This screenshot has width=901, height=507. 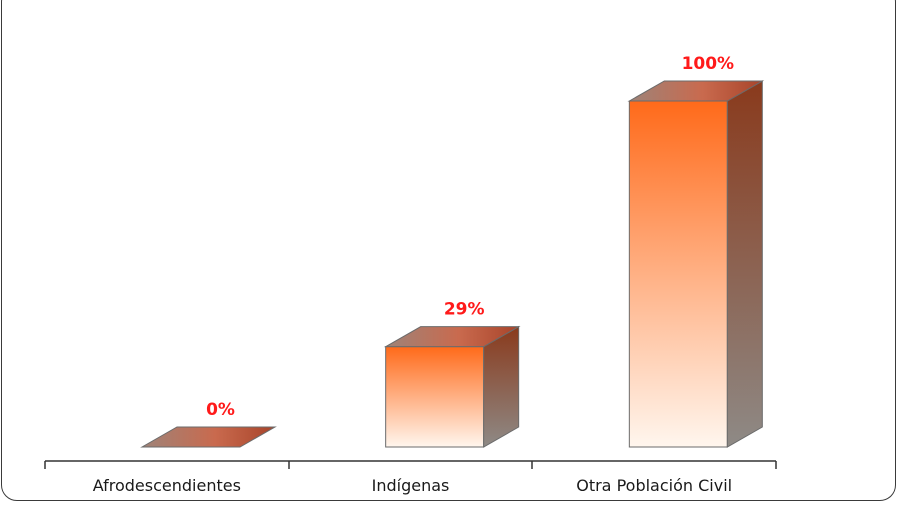 I want to click on x-axis-tick-label: Otra Población Civil, so click(x=654, y=485).